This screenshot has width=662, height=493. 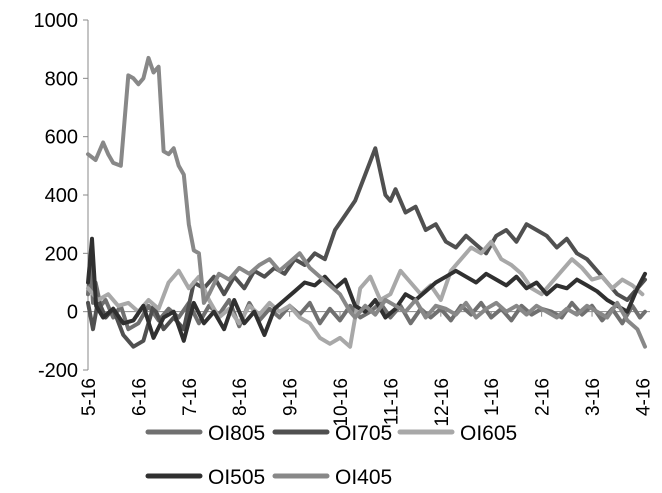 I want to click on series-line-oi805, so click(x=366, y=296).